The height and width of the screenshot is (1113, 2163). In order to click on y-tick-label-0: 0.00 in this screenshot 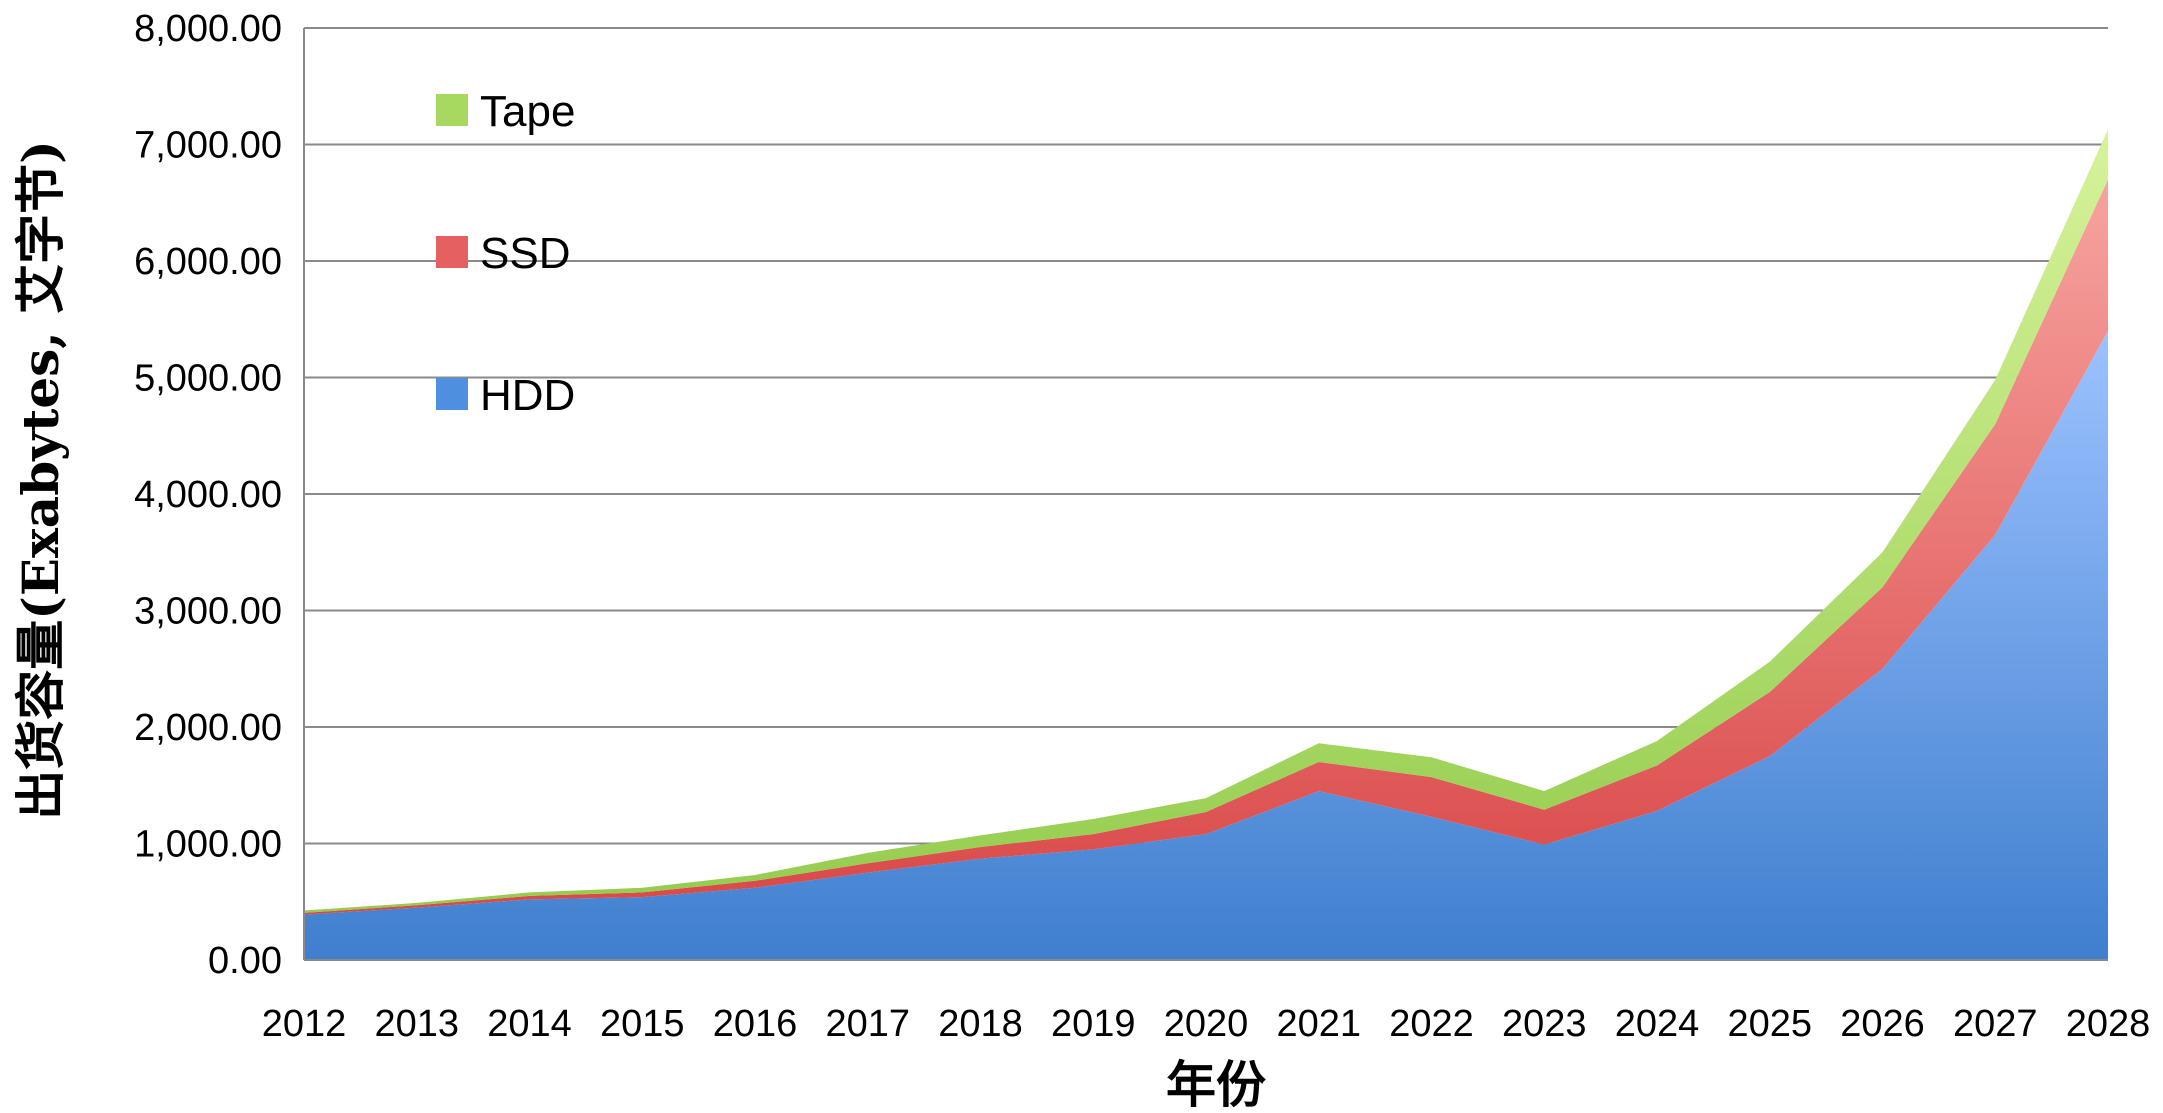, I will do `click(245, 961)`.